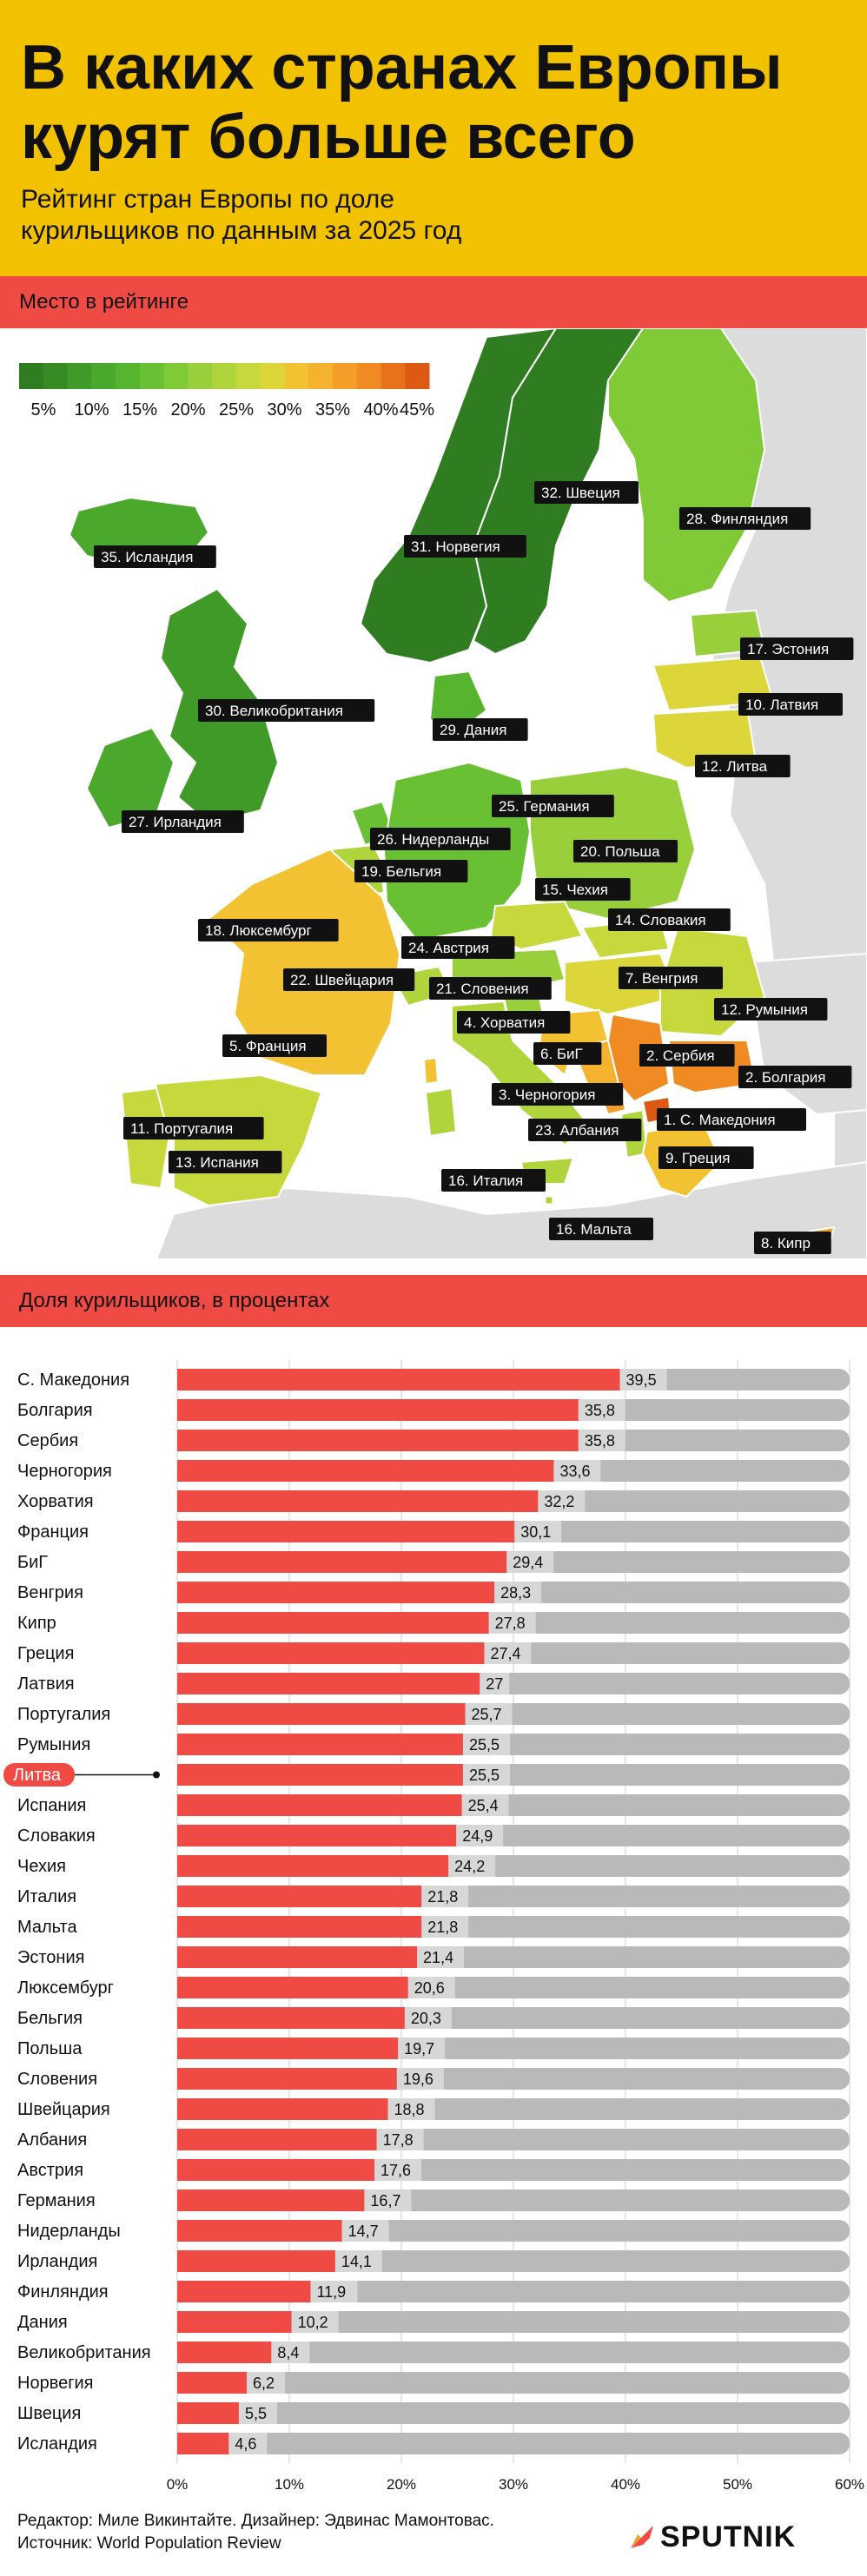 The width and height of the screenshot is (867, 2576). What do you see at coordinates (57, 2444) in the screenshot?
I see `category-label: Исландия` at bounding box center [57, 2444].